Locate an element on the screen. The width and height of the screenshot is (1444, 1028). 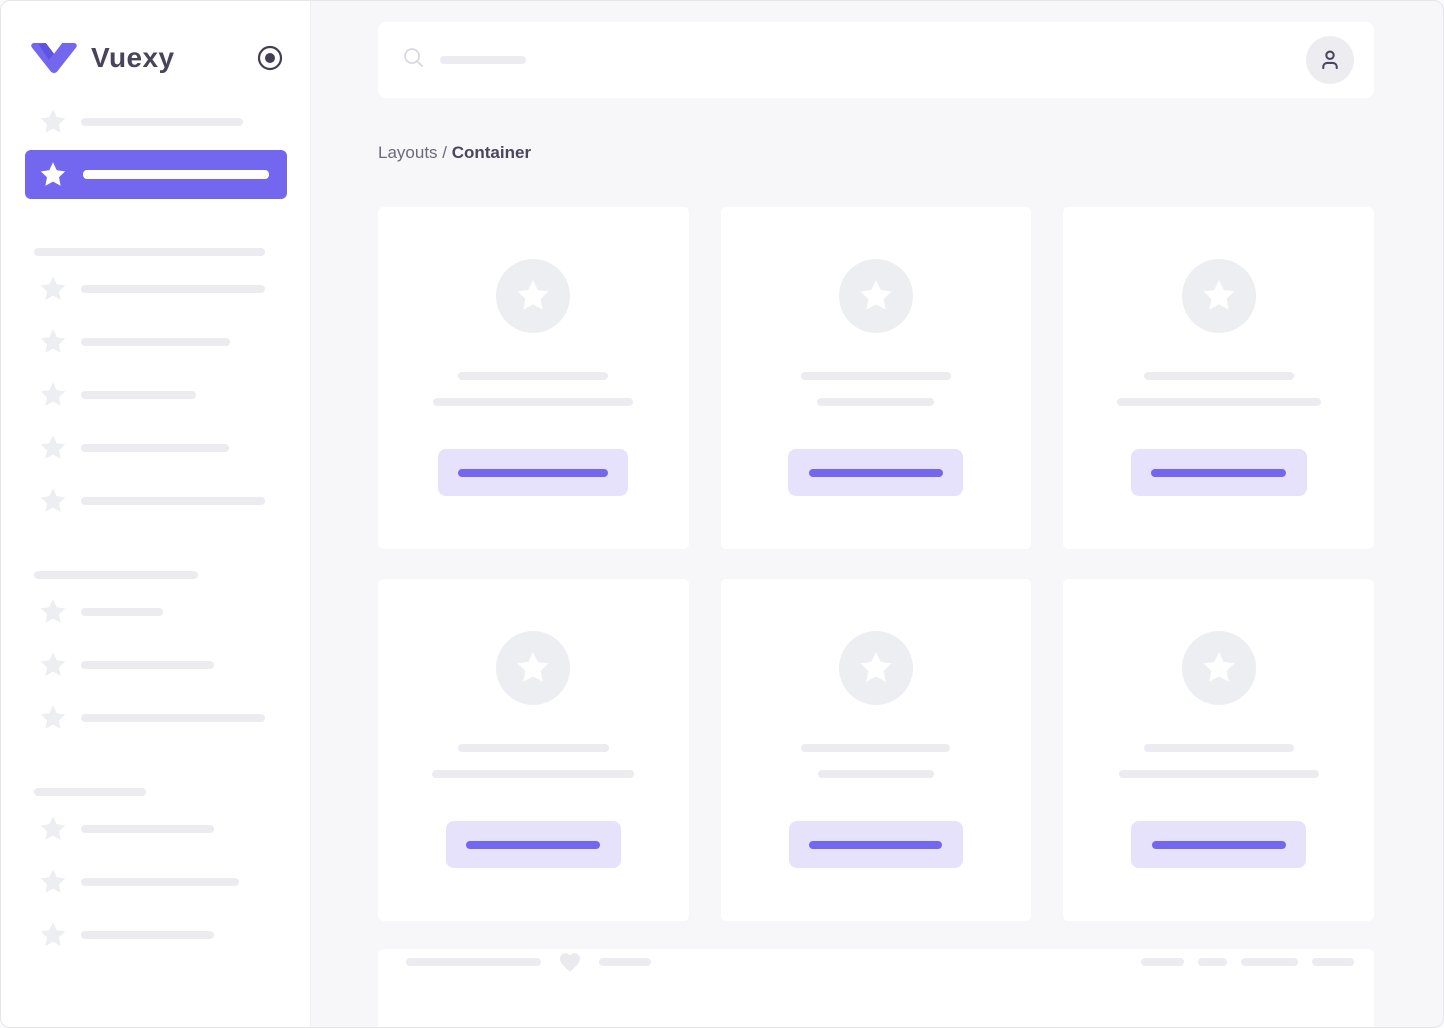
sidebar-item-active is located at coordinates (156, 174).